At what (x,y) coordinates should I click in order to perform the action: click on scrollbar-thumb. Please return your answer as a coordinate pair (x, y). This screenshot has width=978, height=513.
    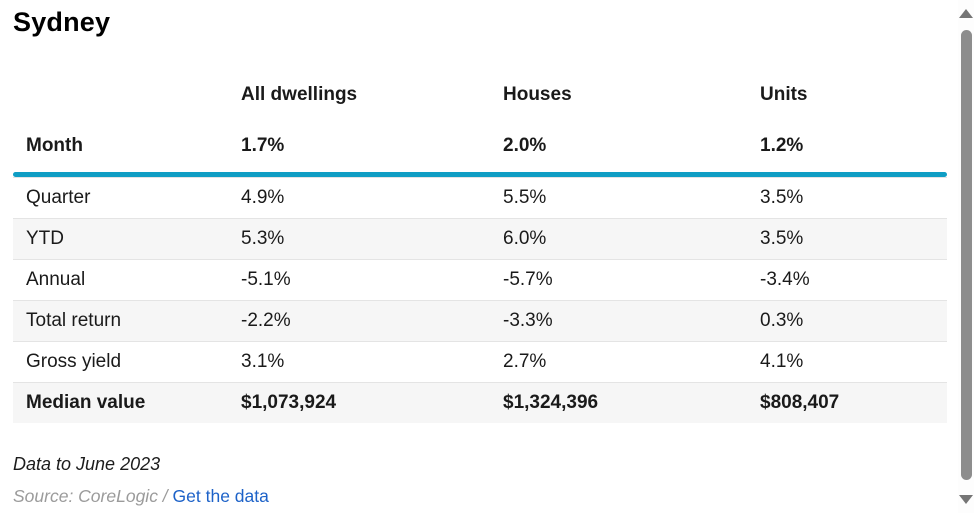
    Looking at the image, I should click on (966, 255).